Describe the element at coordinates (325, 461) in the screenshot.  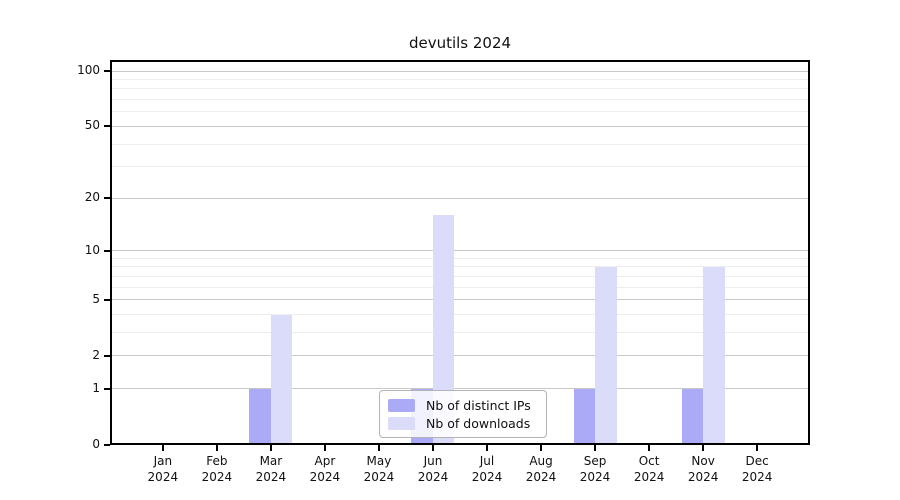
I see `x-tick-month: Apr` at that location.